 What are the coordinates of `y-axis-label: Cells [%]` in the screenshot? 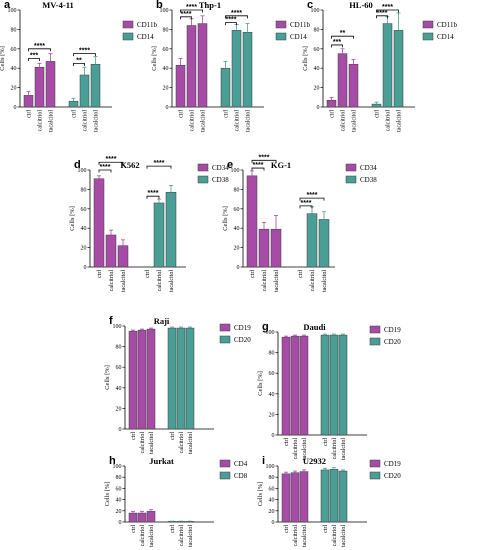 It's located at (260, 383).